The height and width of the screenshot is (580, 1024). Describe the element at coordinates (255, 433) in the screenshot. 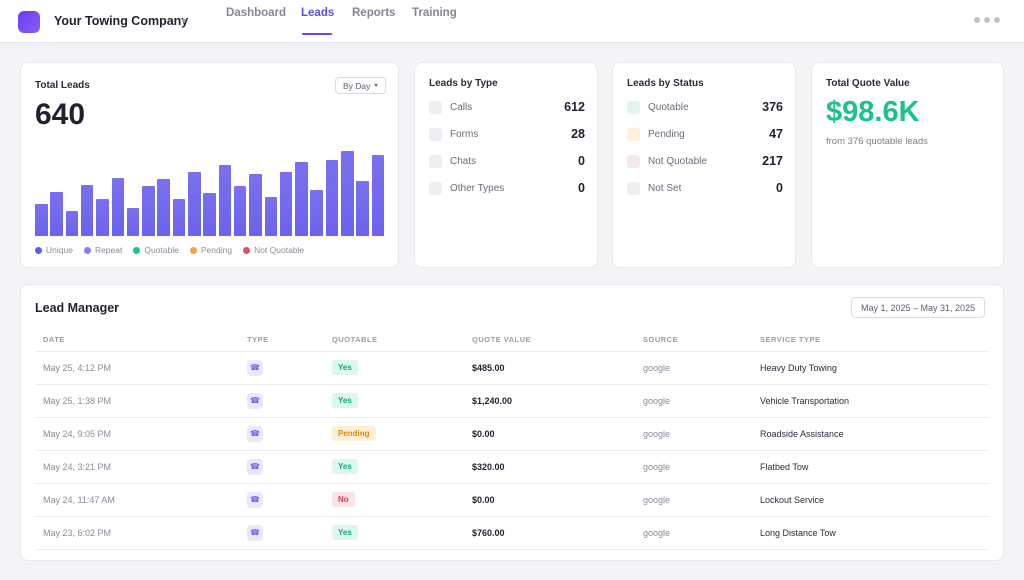

I see `phone-icon: ☎` at that location.